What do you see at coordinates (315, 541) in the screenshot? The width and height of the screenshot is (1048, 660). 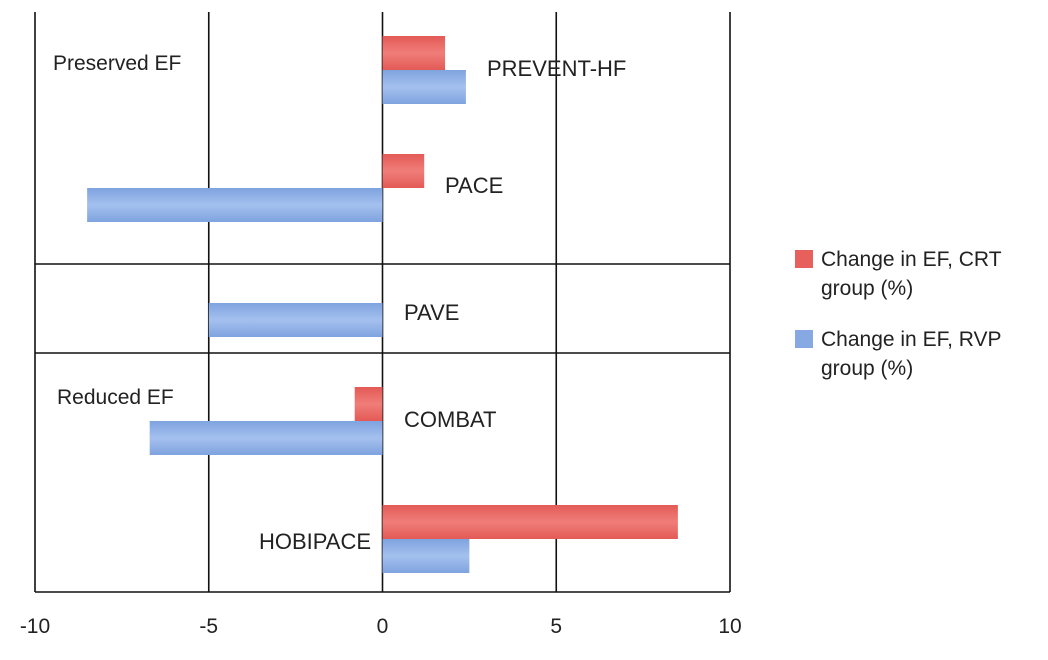 I see `category-label: HOBIPACE` at bounding box center [315, 541].